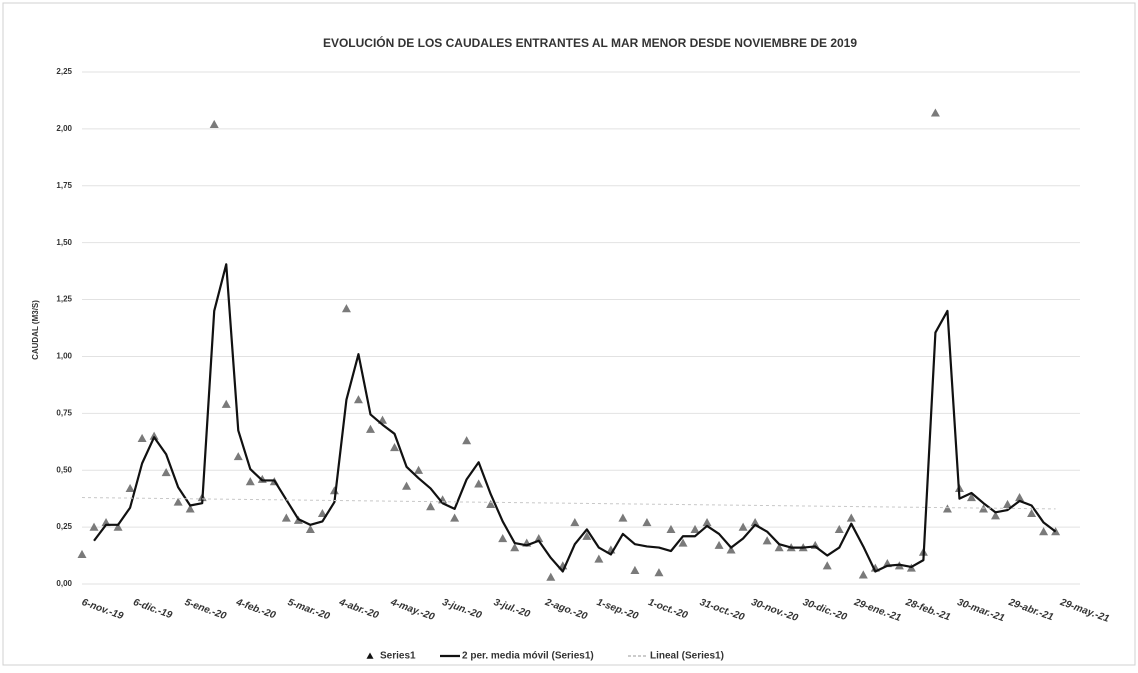 The height and width of the screenshot is (673, 1138). What do you see at coordinates (64, 185) in the screenshot?
I see `y-tick-label: 1,75` at bounding box center [64, 185].